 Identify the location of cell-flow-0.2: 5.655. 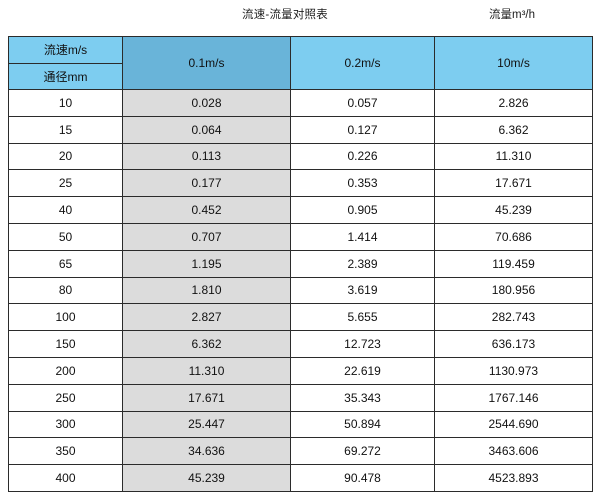
(362, 317).